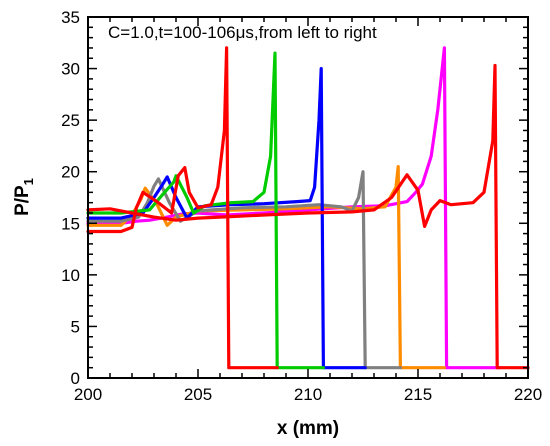 The height and width of the screenshot is (446, 550). What do you see at coordinates (242, 32) in the screenshot?
I see `chart-annotation: C=1.0,t=100-106μs,from left to right` at bounding box center [242, 32].